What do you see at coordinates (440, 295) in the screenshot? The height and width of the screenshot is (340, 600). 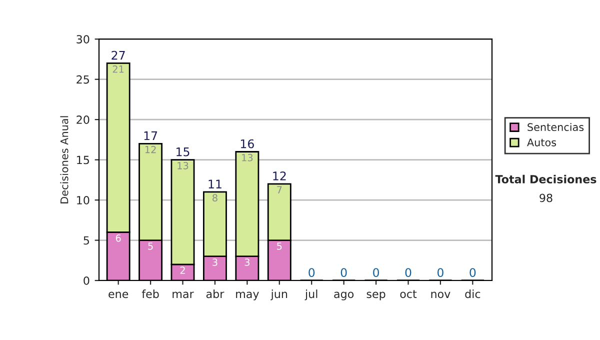 I see `x-tick-label: nov` at bounding box center [440, 295].